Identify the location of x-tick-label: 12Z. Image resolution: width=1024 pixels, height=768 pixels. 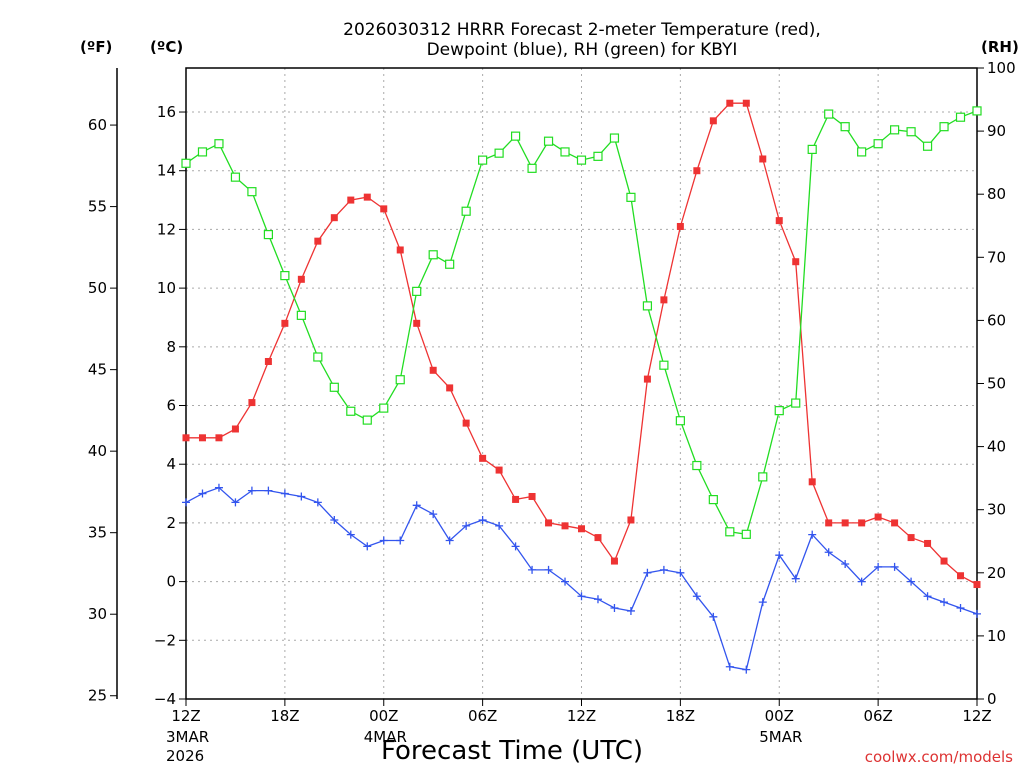
(976, 716).